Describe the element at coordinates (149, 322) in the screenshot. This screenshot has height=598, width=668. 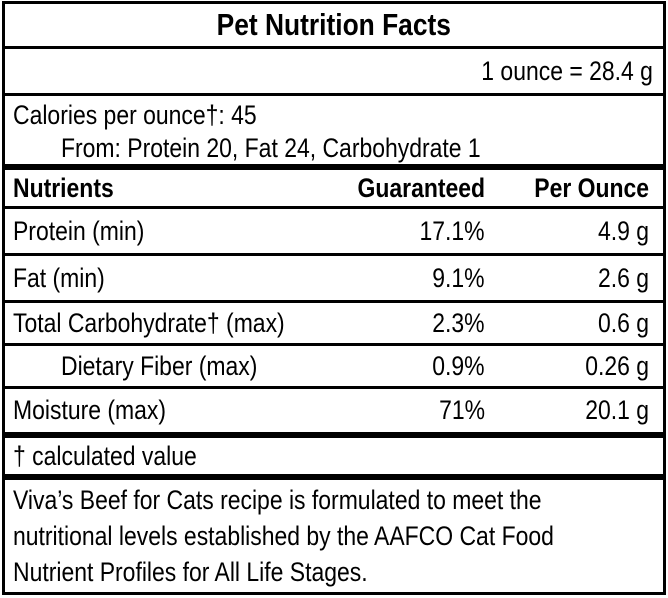
I see `nutrient-name-label: Total Carbohydrate† (max)` at that location.